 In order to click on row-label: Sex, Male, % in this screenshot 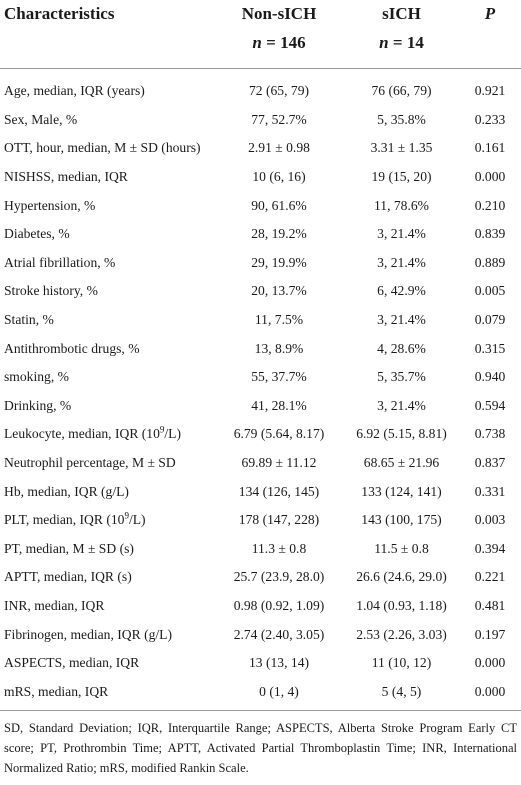, I will do `click(41, 119)`.